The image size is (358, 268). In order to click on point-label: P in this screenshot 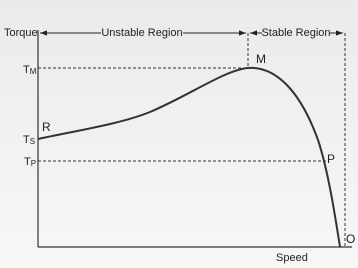, I will do `click(331, 159)`.